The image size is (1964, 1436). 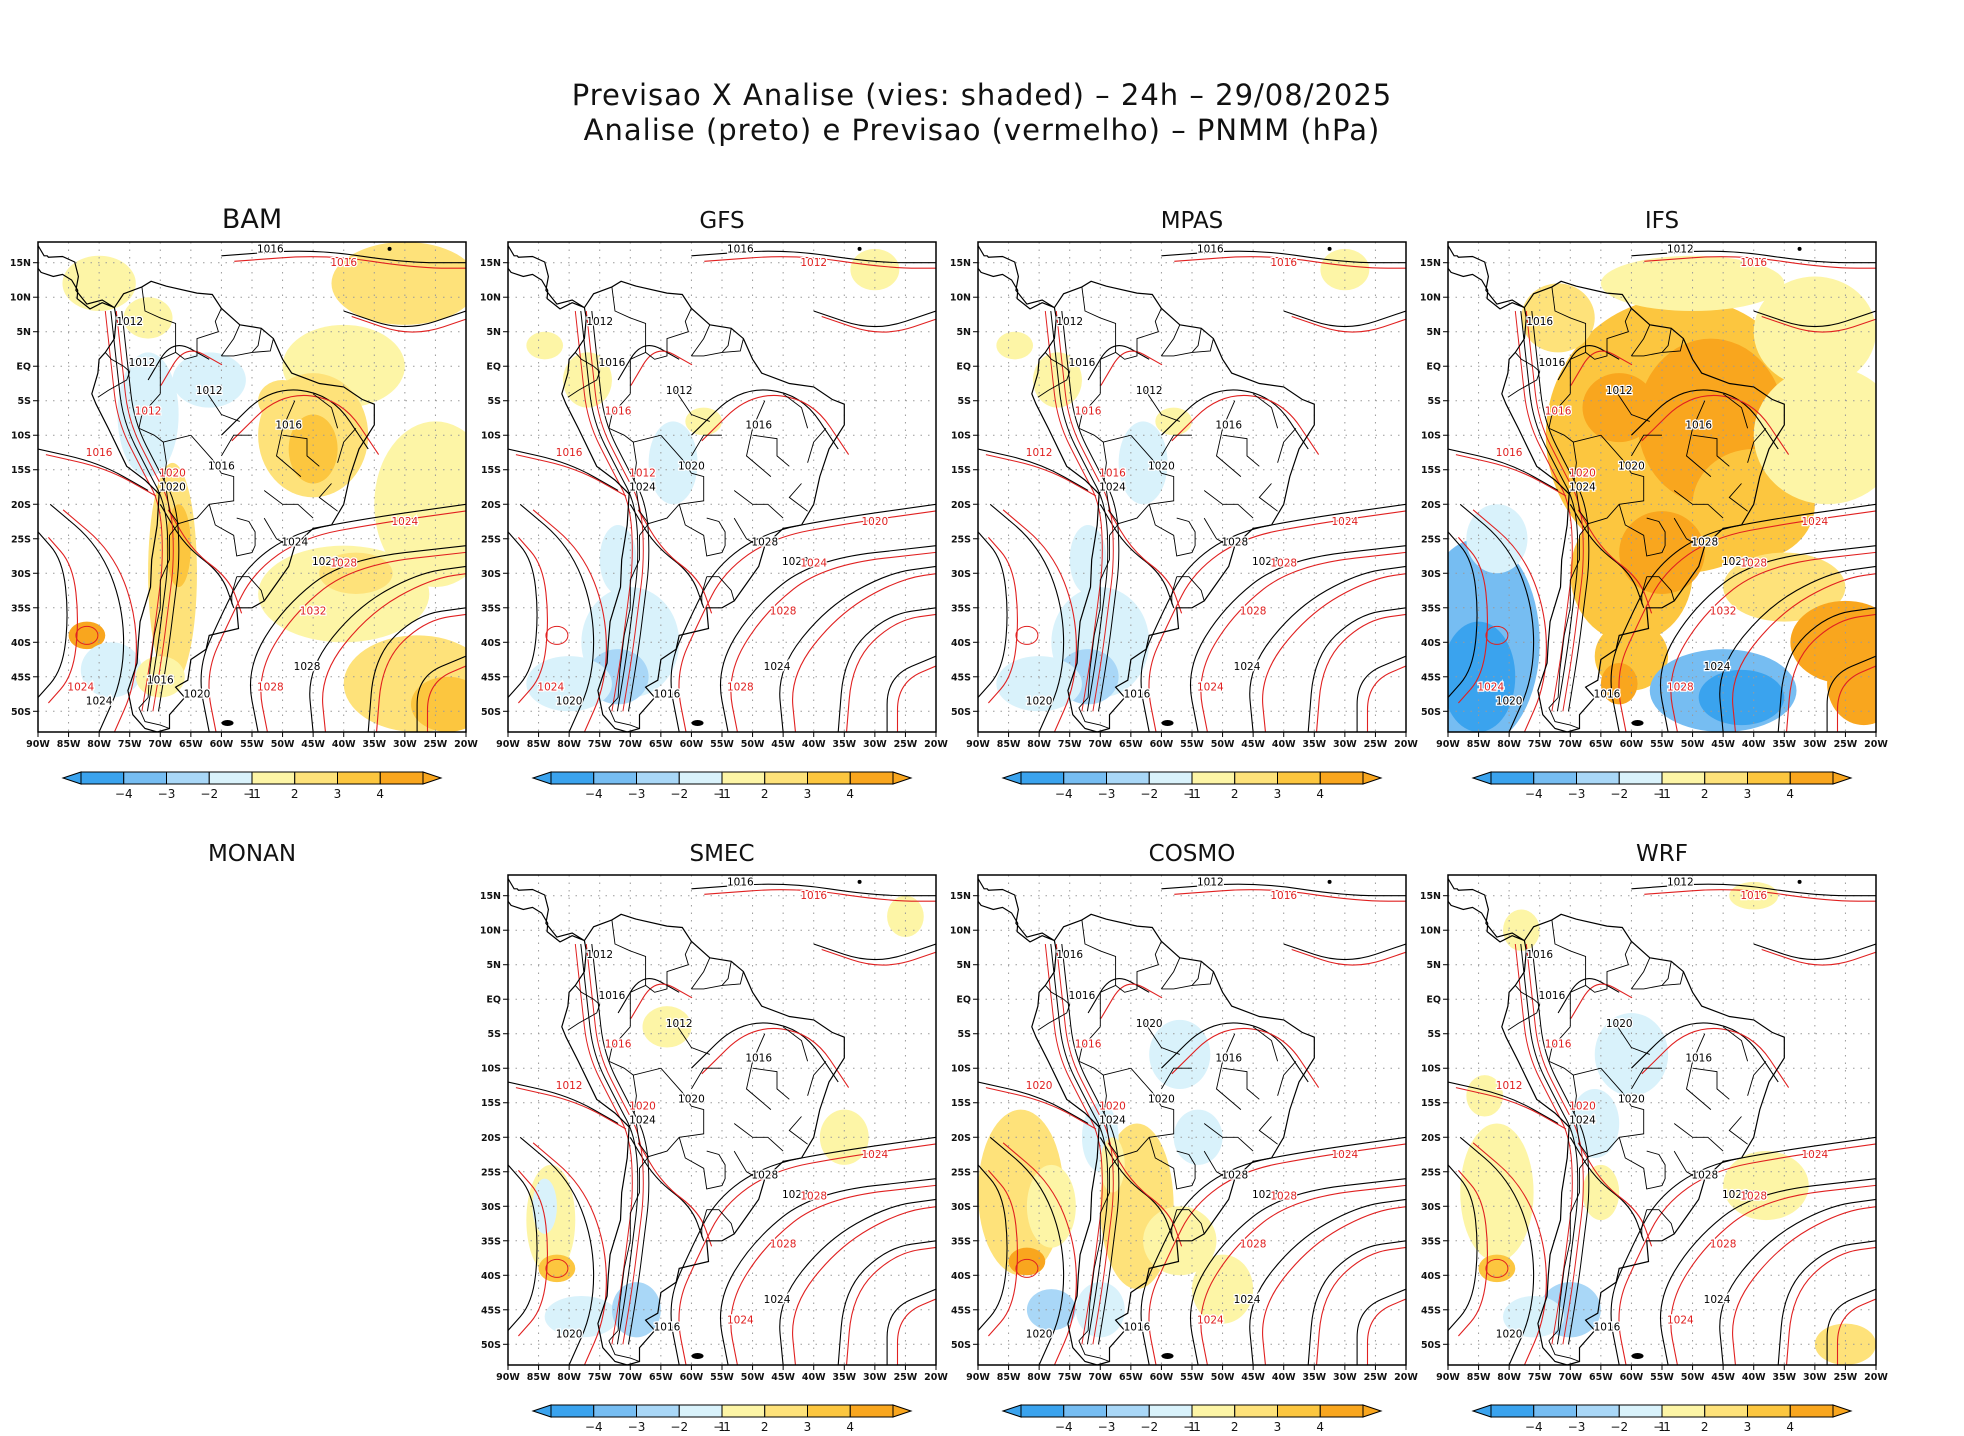 I want to click on x-tick-label: 65W, so click(x=661, y=1377).